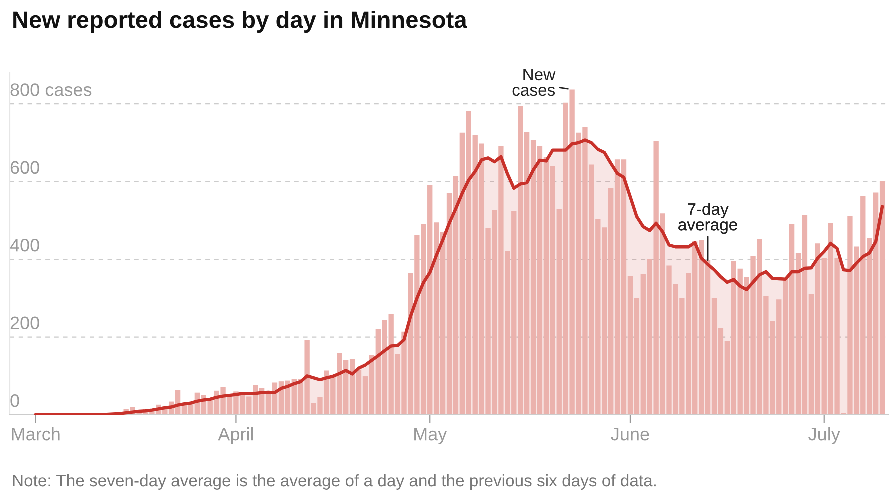  I want to click on chart-title: New reported cases by day in Minnesota, so click(241, 22).